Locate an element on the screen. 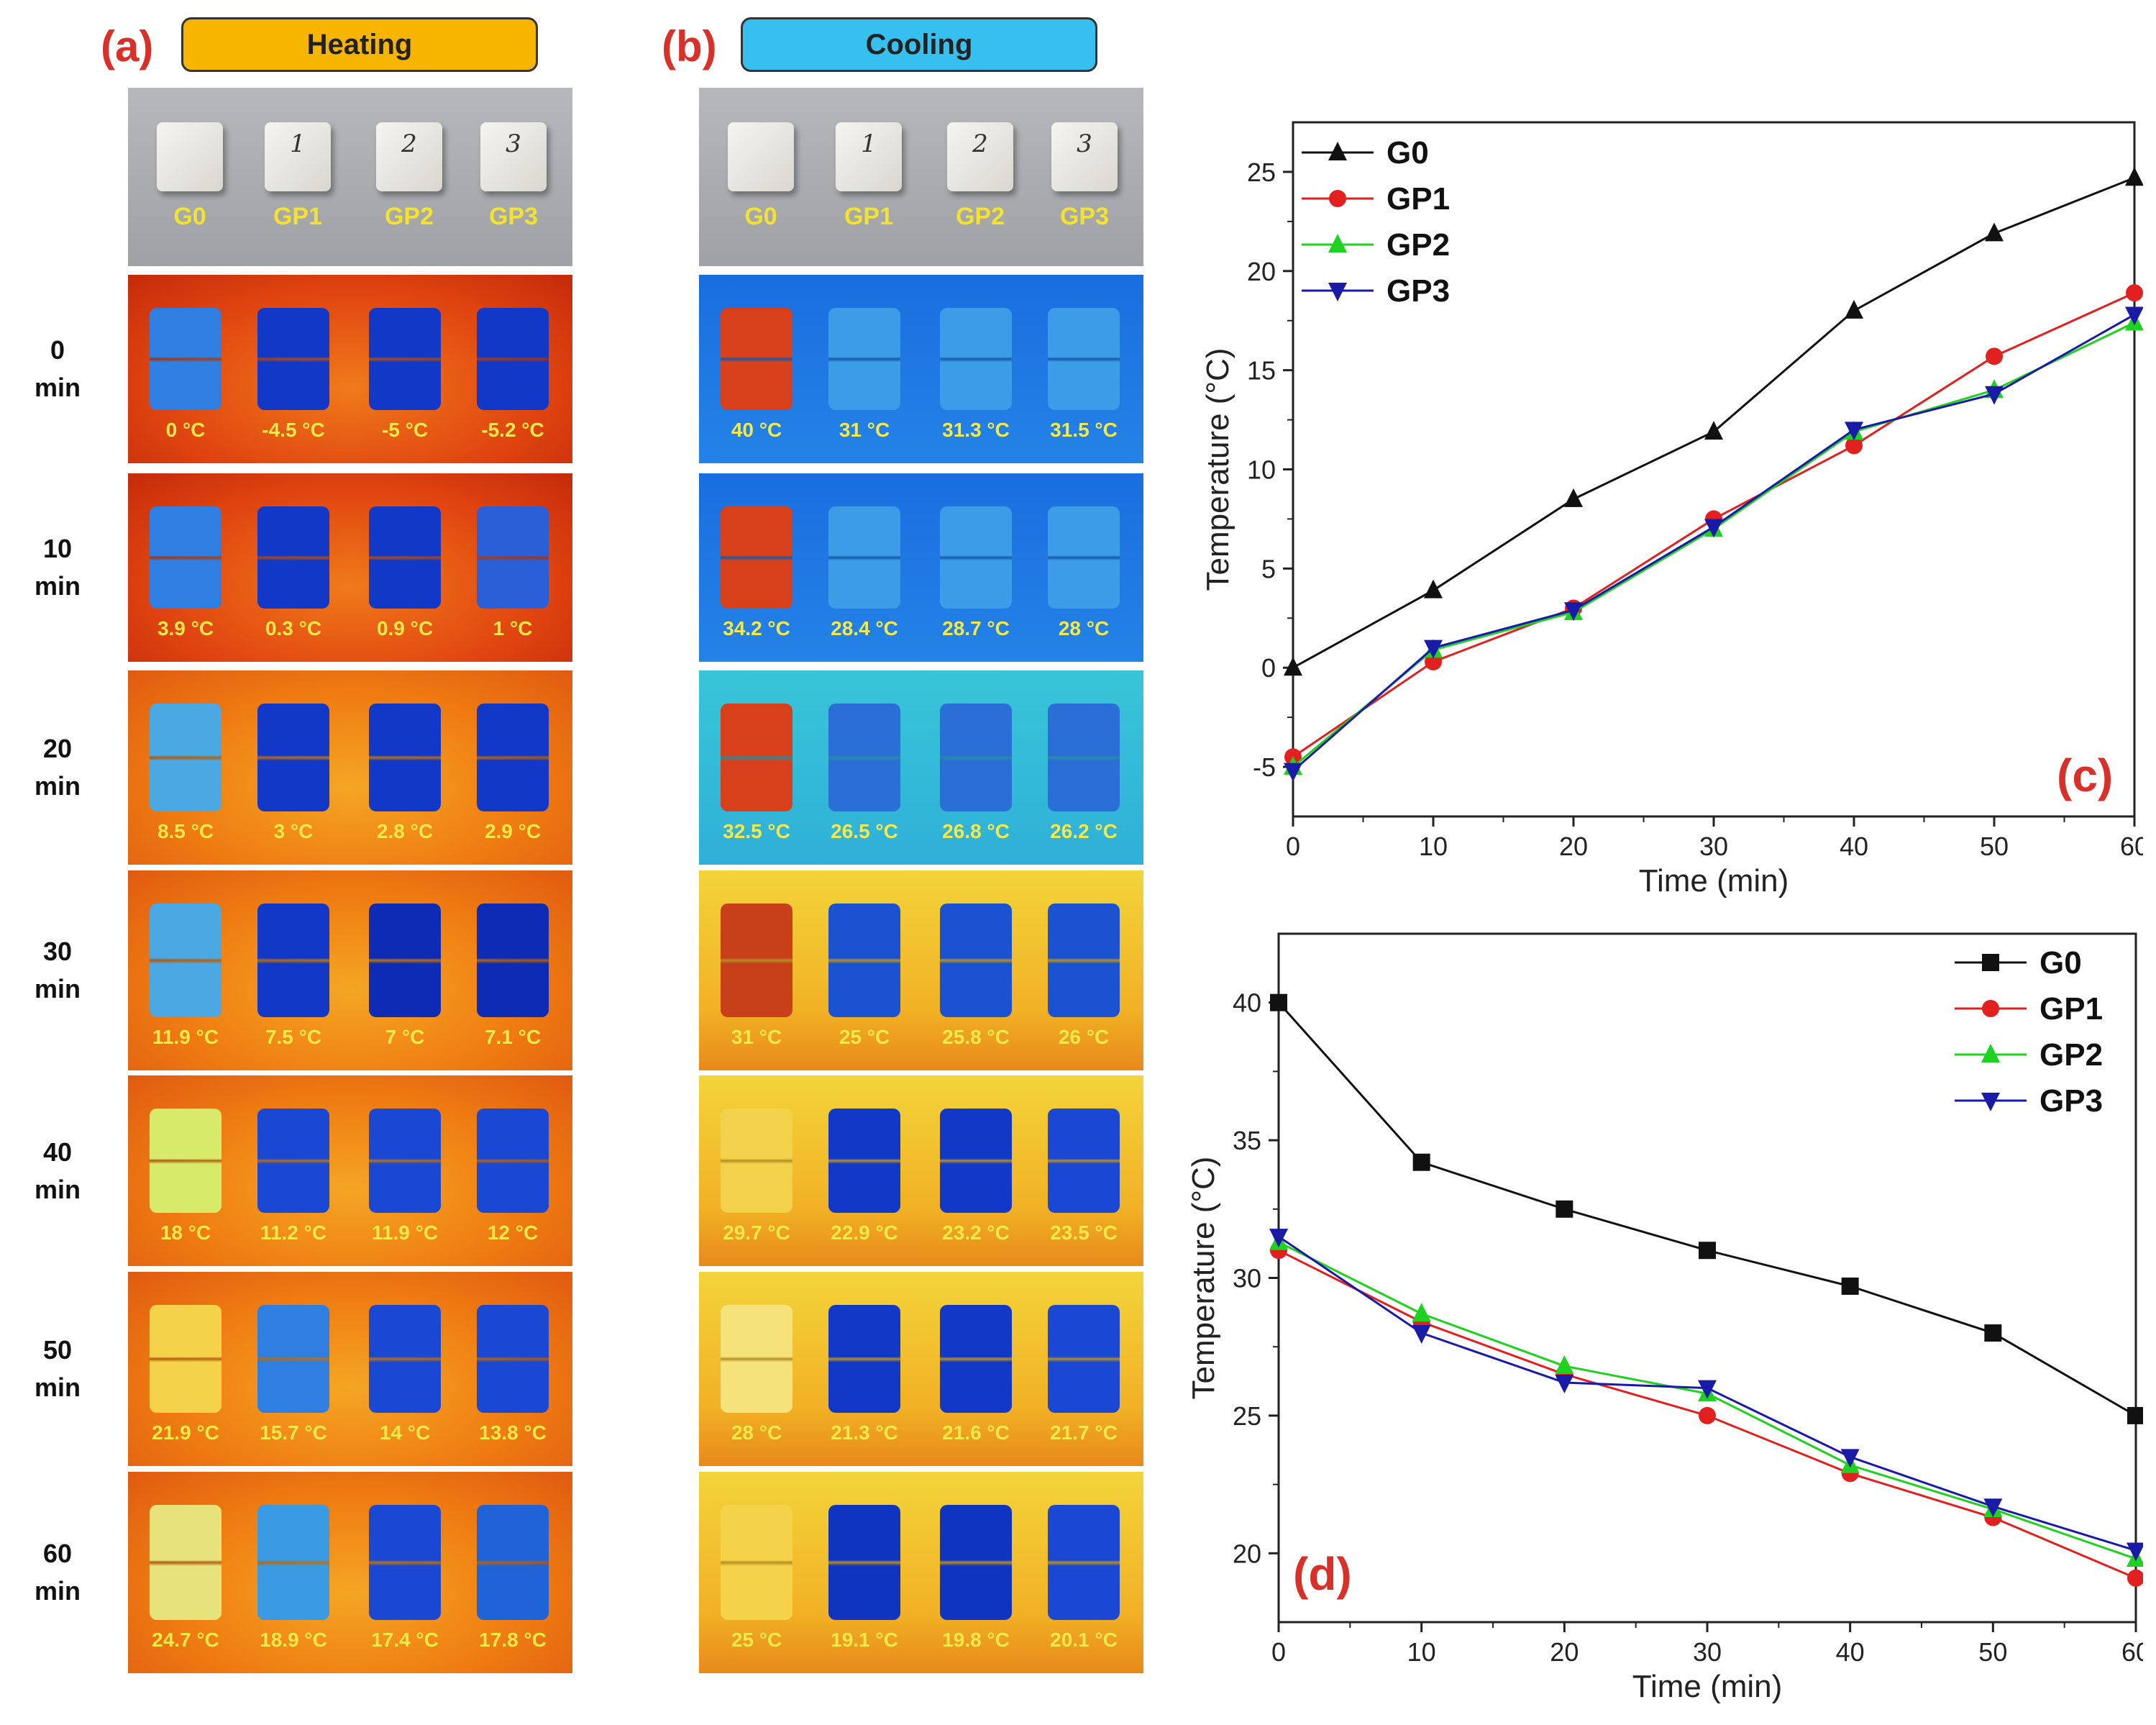 The image size is (2156, 1725). heating-temperature-readout: 8.5 °C is located at coordinates (185, 831).